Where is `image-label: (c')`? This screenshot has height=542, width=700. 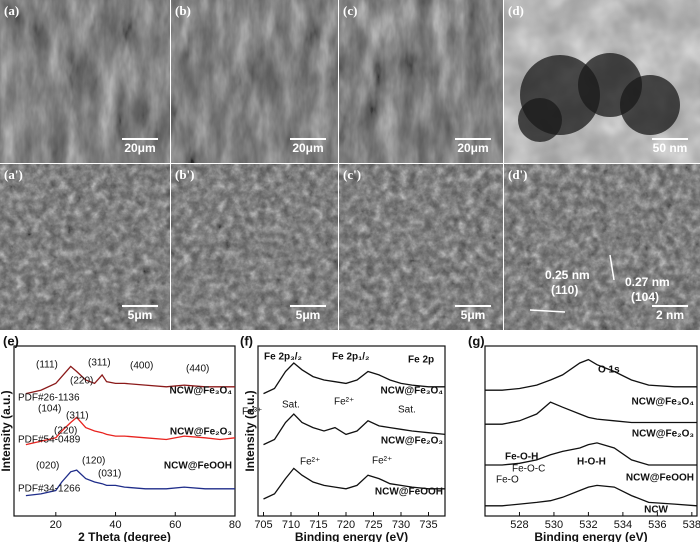
image-label: (c') is located at coordinates (352, 174).